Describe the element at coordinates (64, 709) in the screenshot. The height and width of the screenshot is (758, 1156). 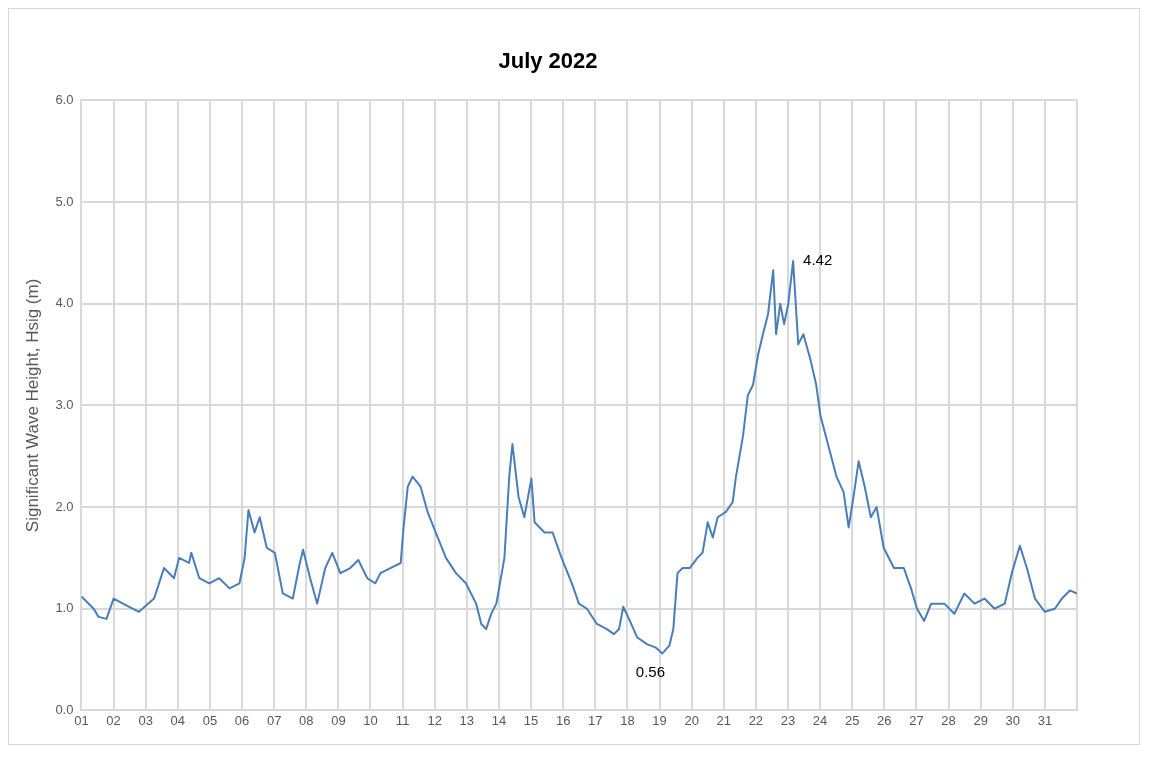
I see `y-tick-label: 0.0` at that location.